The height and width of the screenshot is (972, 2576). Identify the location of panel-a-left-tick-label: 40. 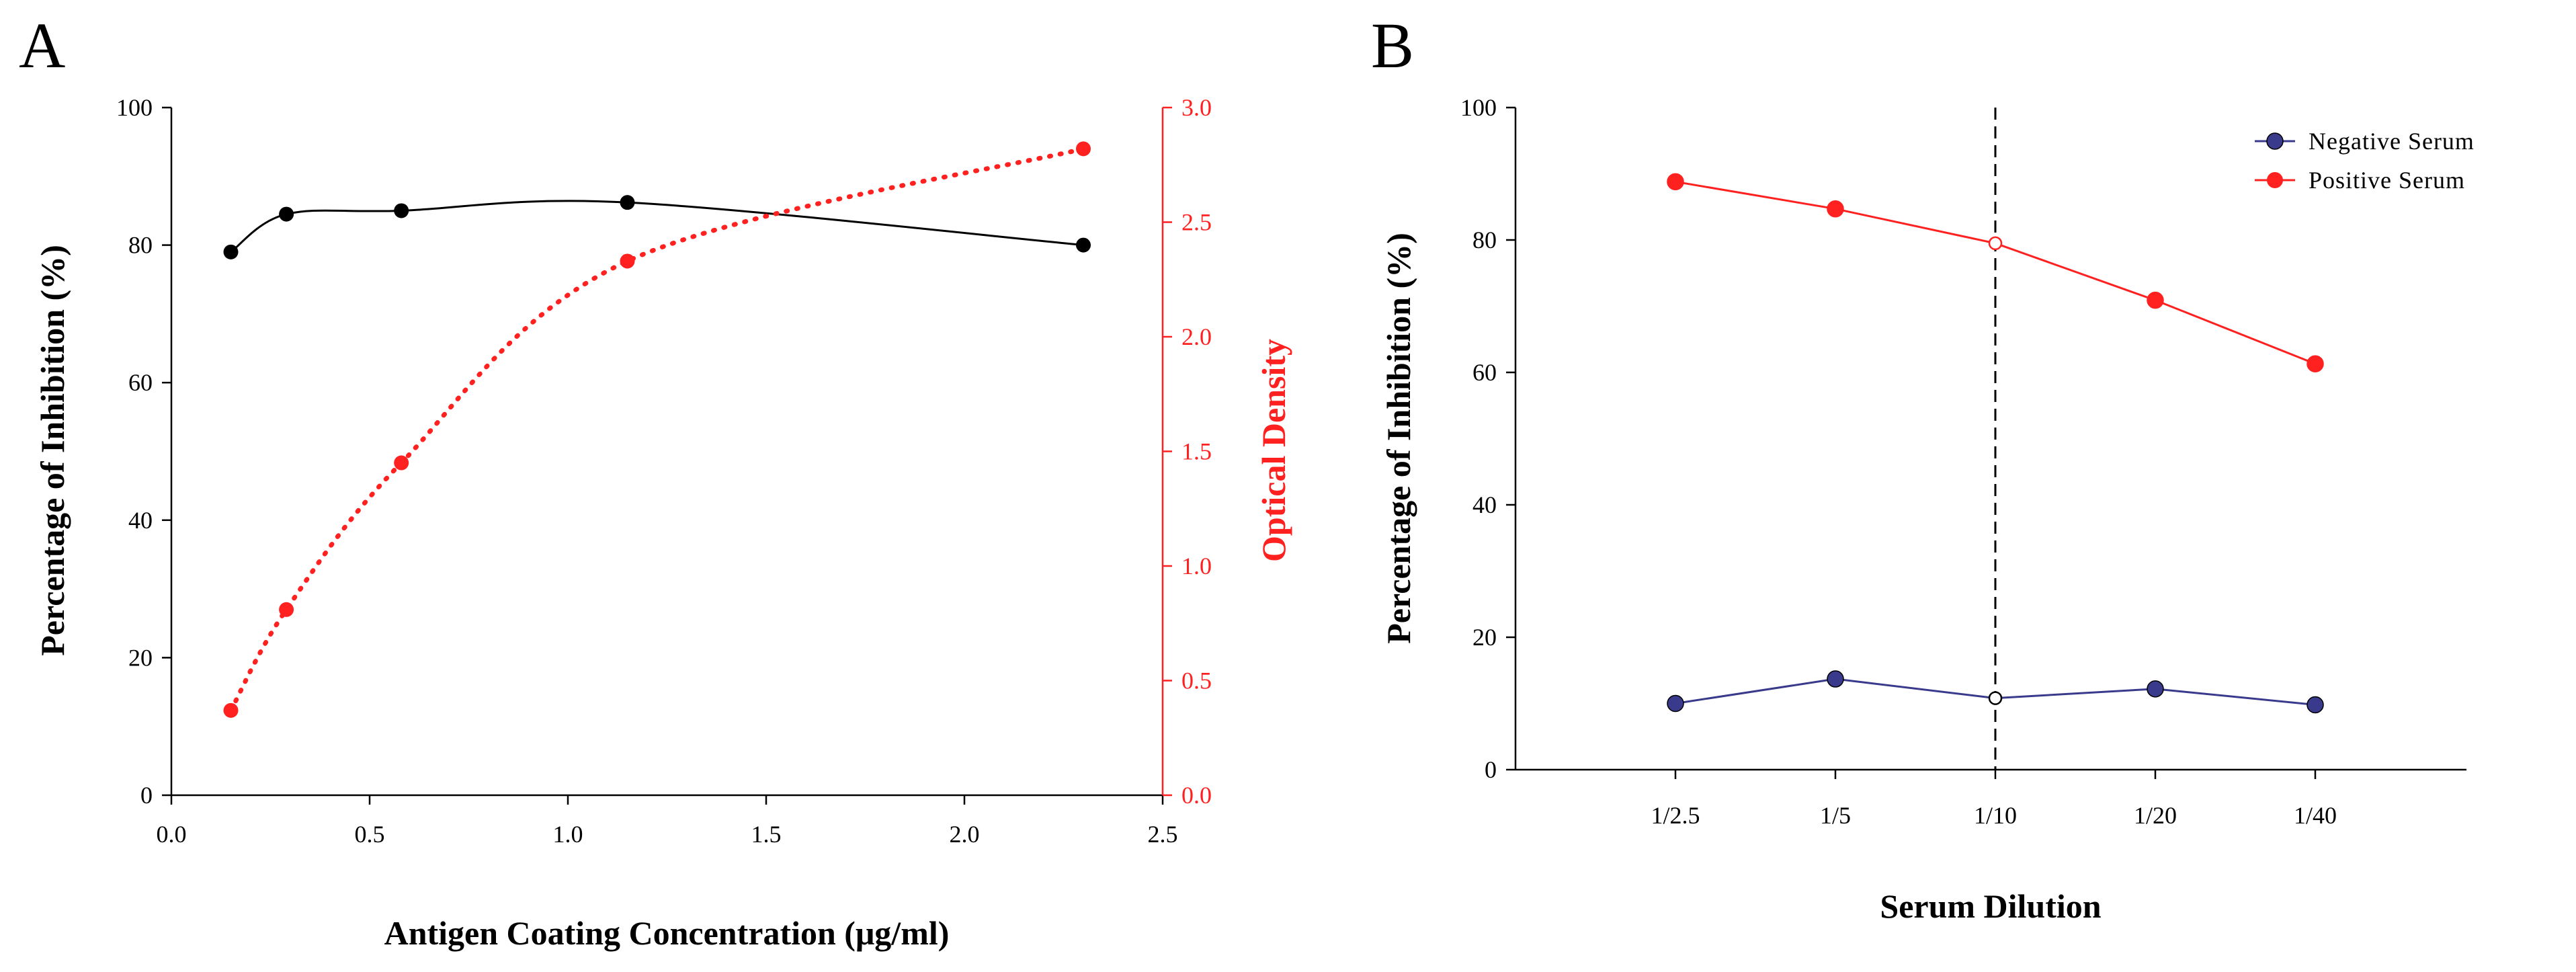
(140, 520).